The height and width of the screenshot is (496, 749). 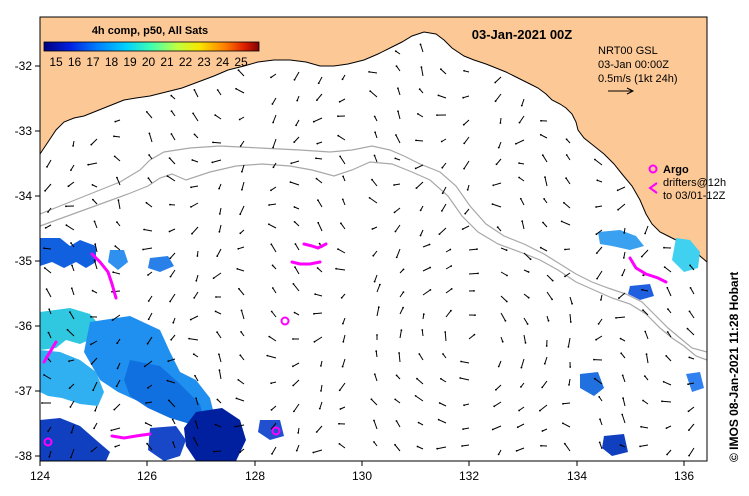 I want to click on argo-icon, so click(x=653, y=169).